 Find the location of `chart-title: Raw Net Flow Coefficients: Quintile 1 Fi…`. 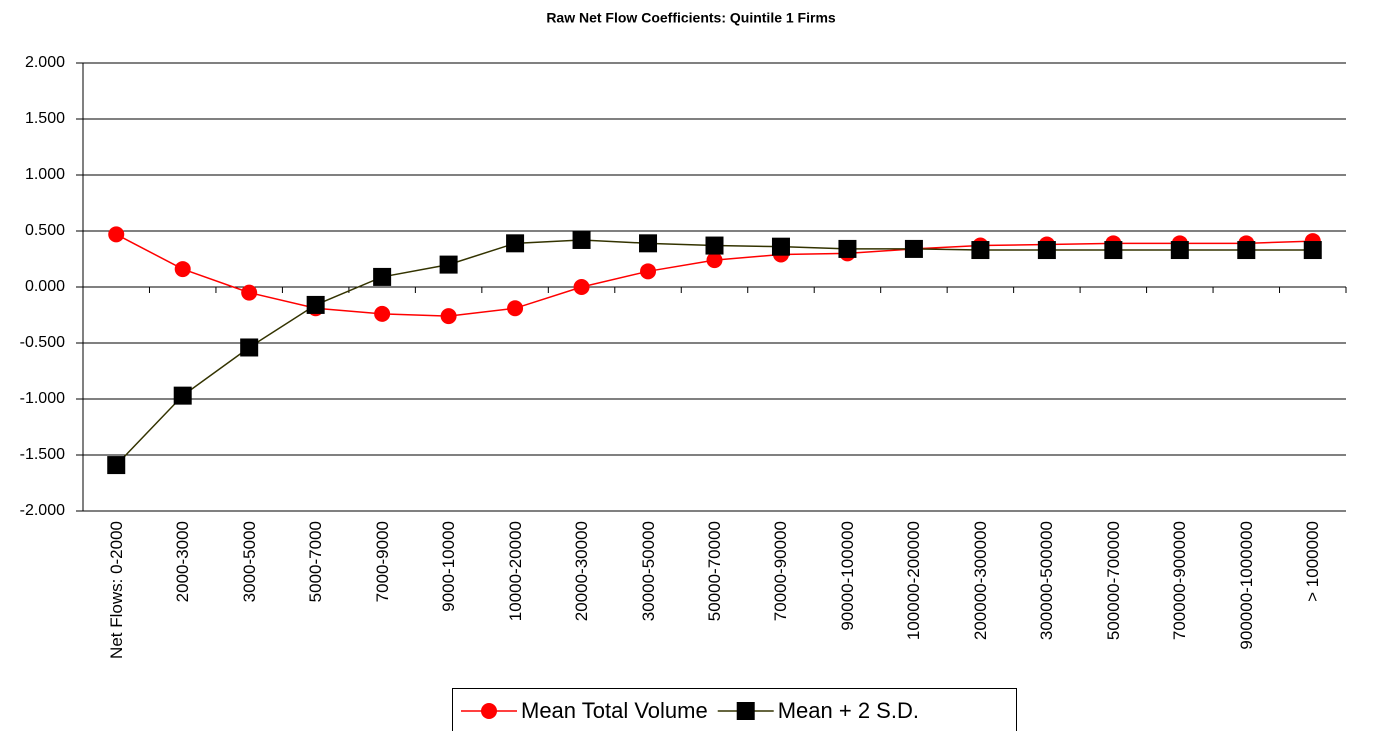

chart-title: Raw Net Flow Coefficients: Quintile 1 Fi… is located at coordinates (691, 18).